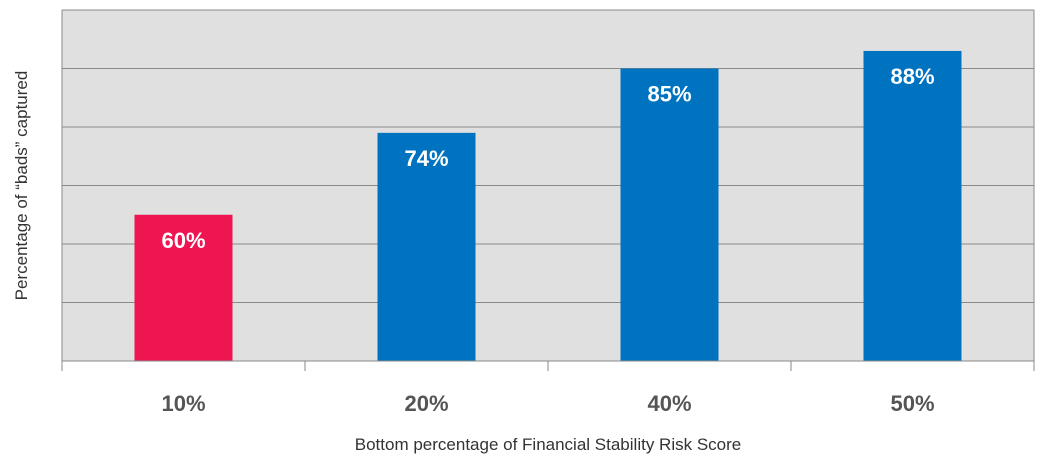  Describe the element at coordinates (426, 403) in the screenshot. I see `x-tick-label-1: 20%` at that location.